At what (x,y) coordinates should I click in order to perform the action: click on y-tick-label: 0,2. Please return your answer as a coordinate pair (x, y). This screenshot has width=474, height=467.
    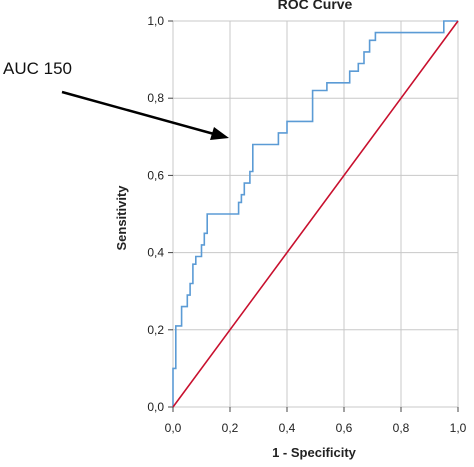
    Looking at the image, I should click on (155, 330).